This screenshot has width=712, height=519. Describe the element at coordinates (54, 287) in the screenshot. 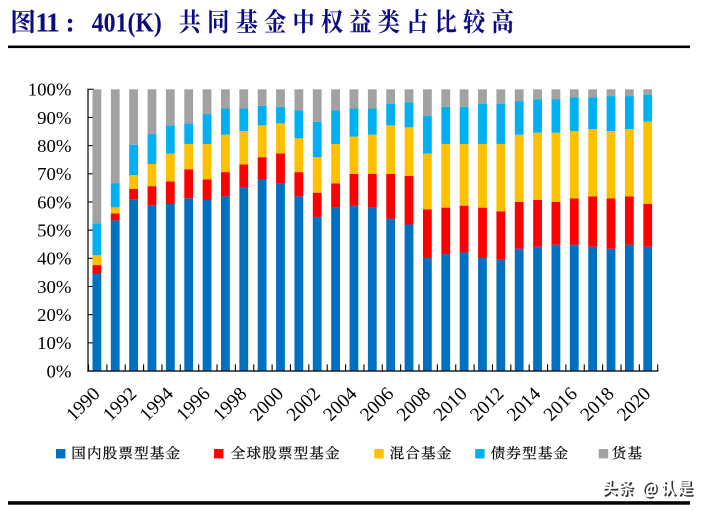

I see `svg-text: 30%` at that location.